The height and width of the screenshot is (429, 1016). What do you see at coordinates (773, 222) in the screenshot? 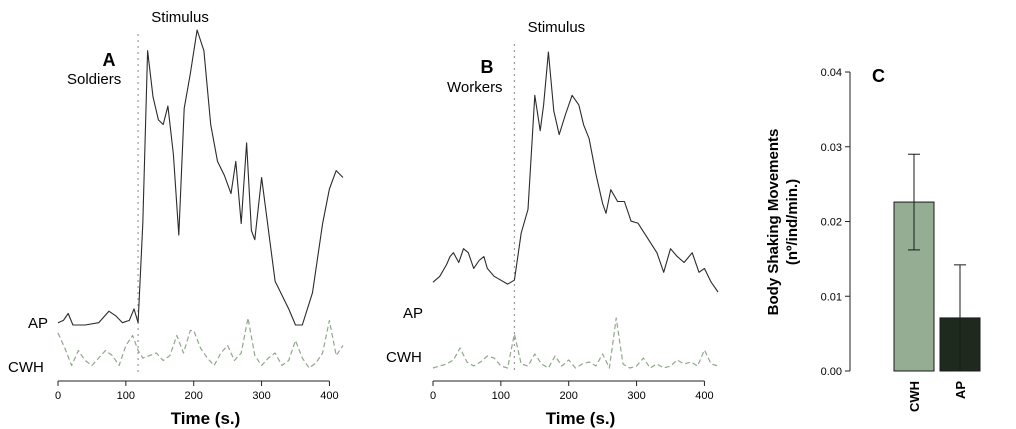
I see `y-axis-title-line1: Body Shaking Movements` at bounding box center [773, 222].